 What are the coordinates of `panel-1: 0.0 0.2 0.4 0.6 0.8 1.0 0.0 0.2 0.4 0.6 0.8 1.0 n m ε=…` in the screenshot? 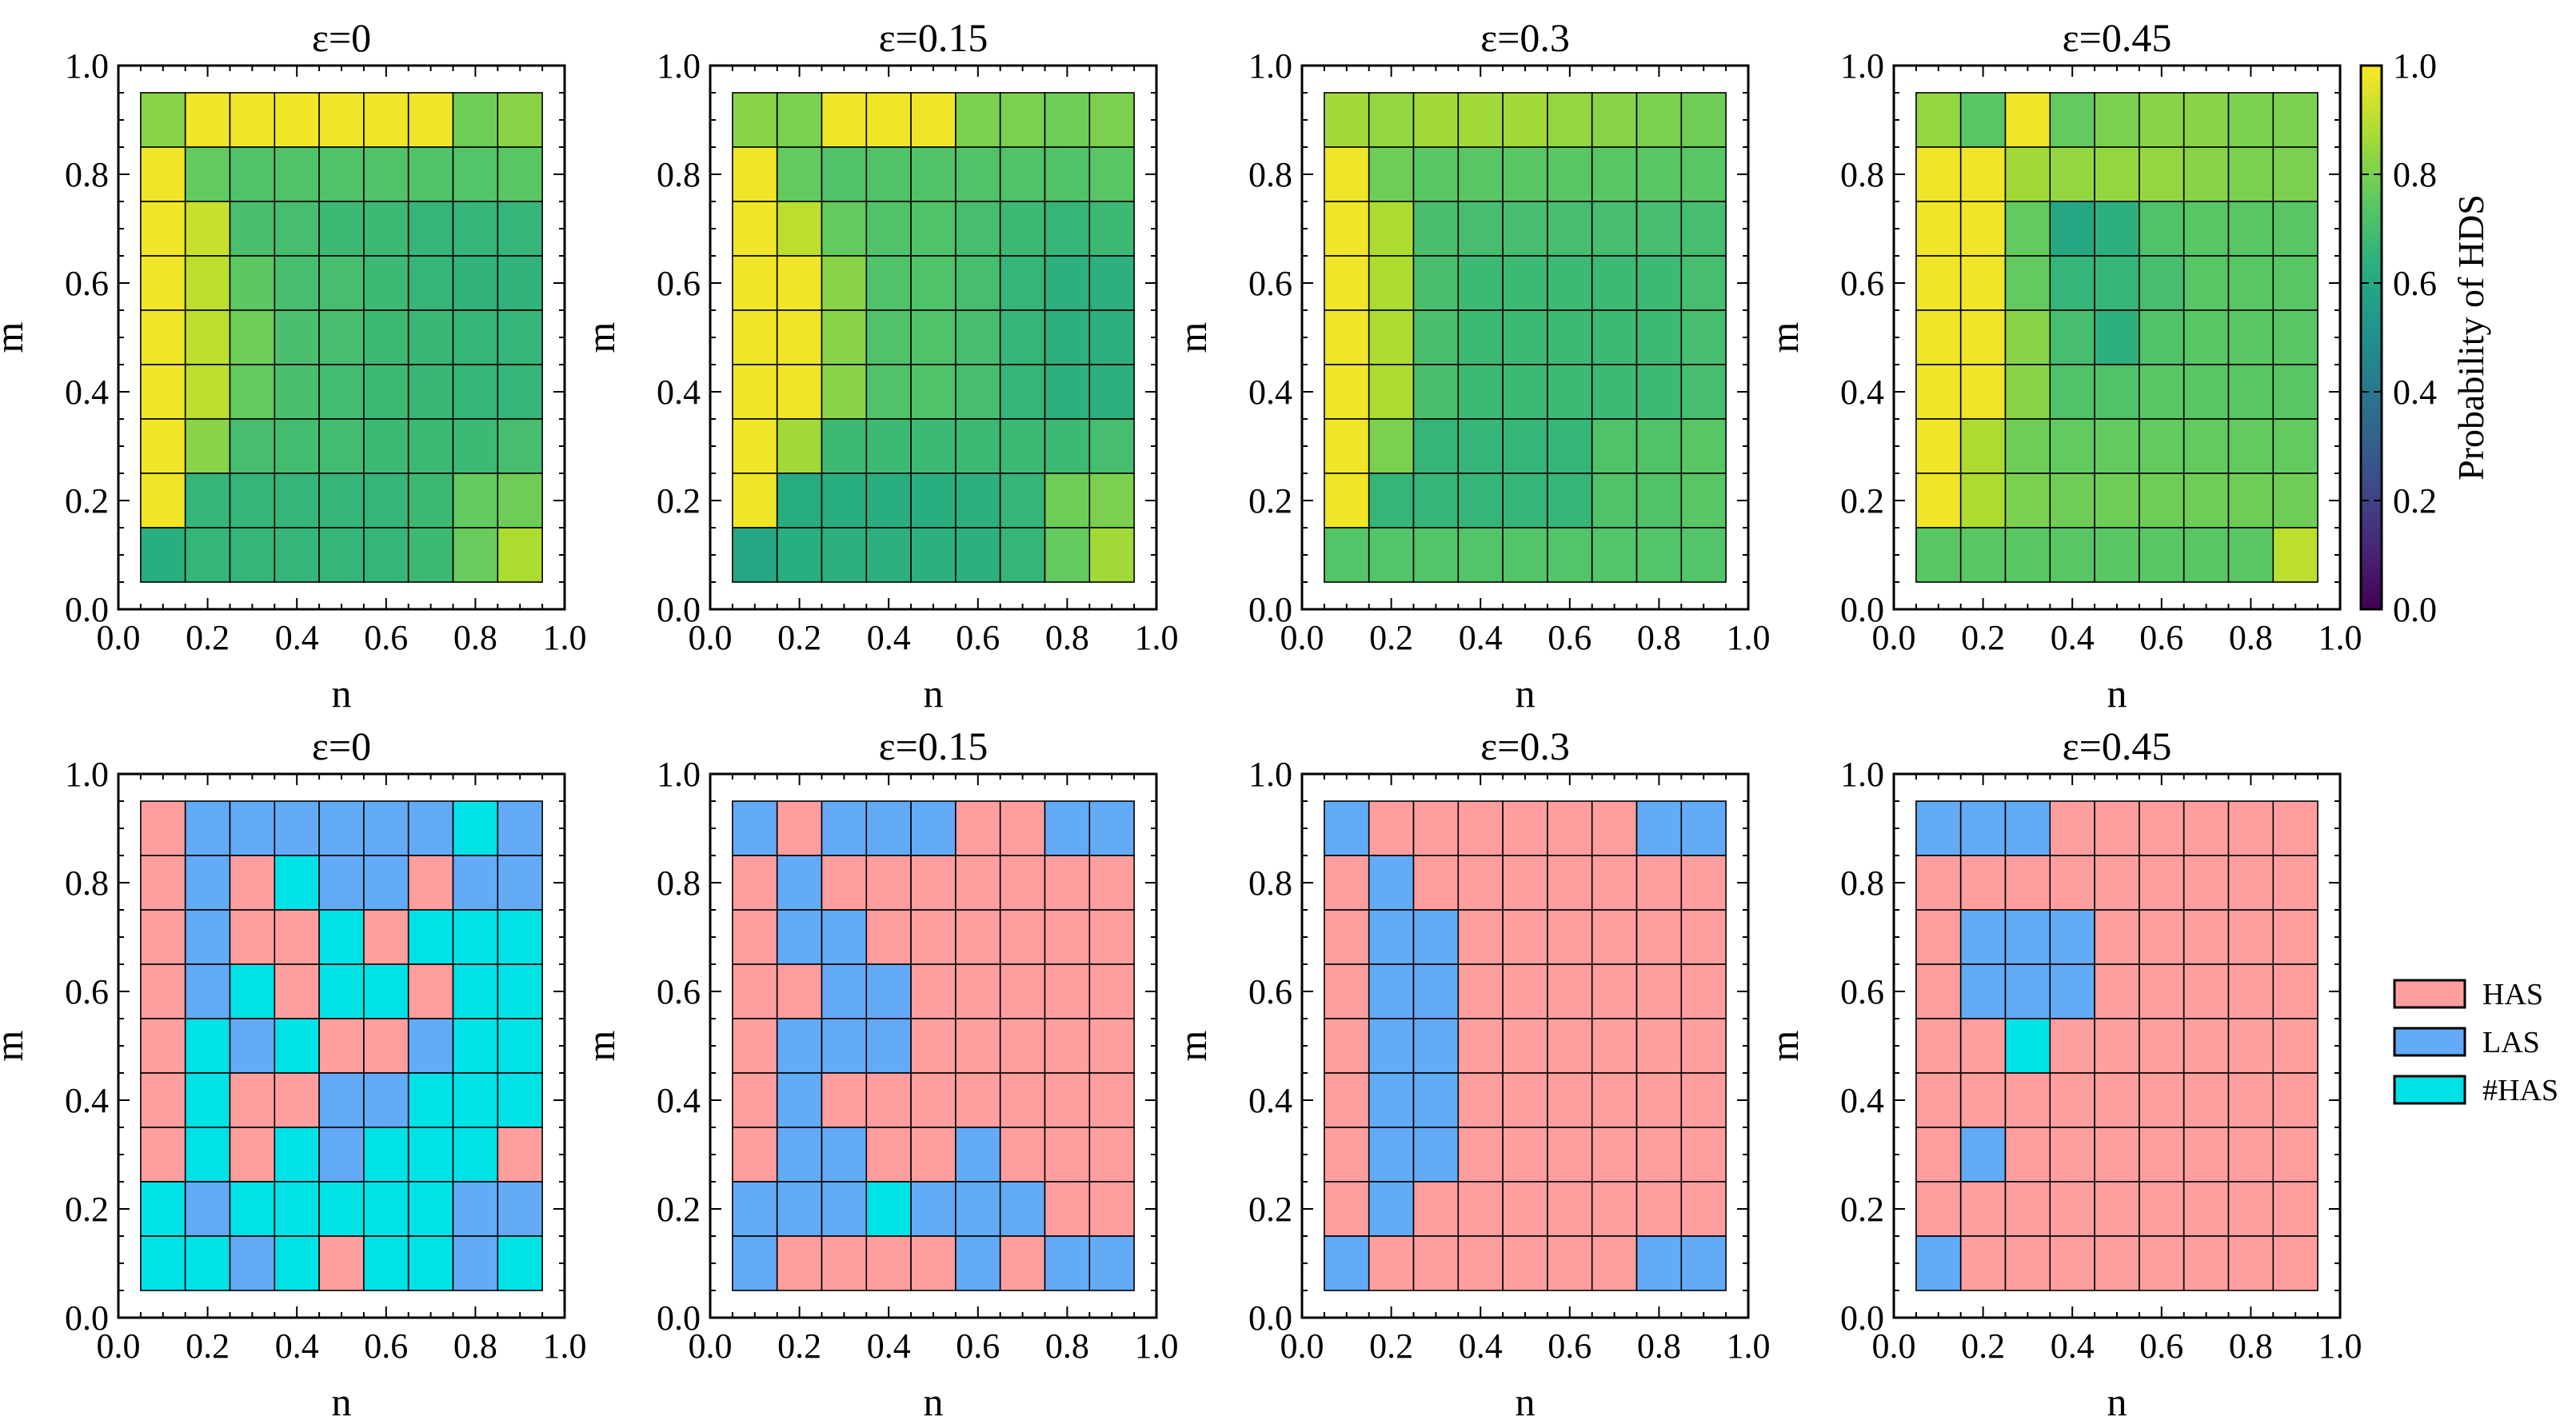 It's located at (294, 366).